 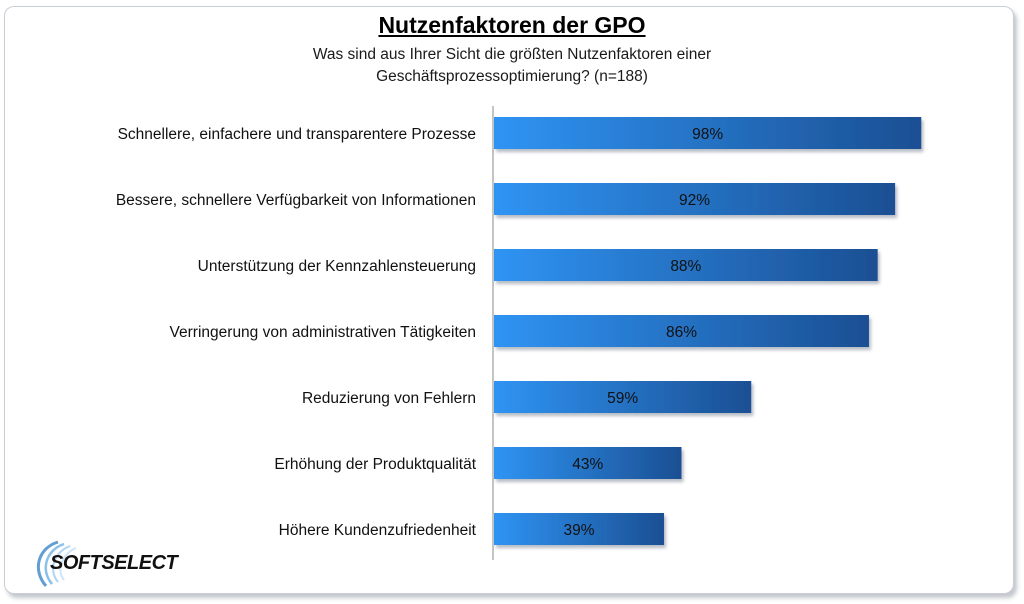 I want to click on bar-value-label: 39%, so click(x=579, y=530).